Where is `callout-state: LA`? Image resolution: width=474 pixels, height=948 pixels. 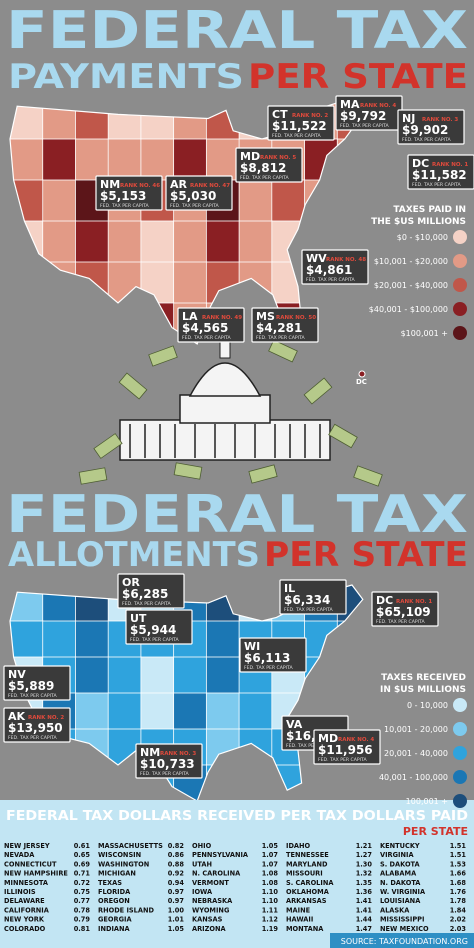
callout-state: LA is located at coordinates (190, 316).